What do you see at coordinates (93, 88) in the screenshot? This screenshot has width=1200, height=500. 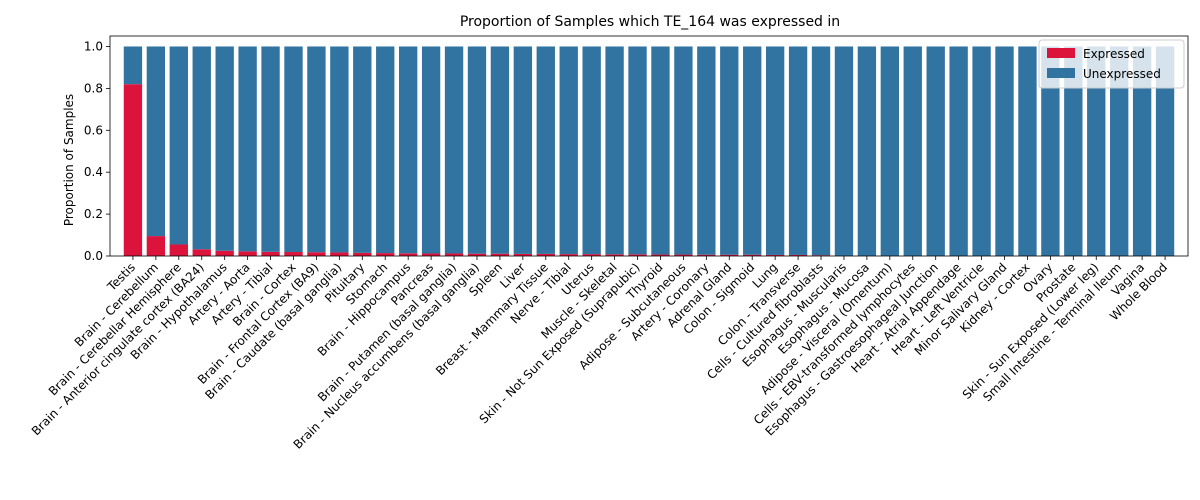 I see `y-tick-label: 0.8` at bounding box center [93, 88].